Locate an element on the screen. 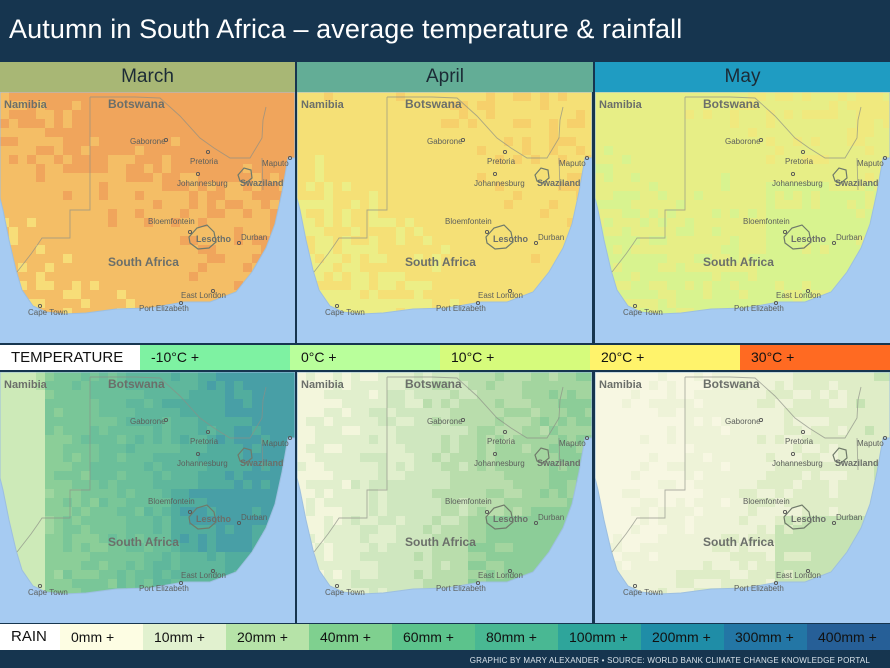 The image size is (890, 668). legend-label: 80mm + is located at coordinates (511, 637).